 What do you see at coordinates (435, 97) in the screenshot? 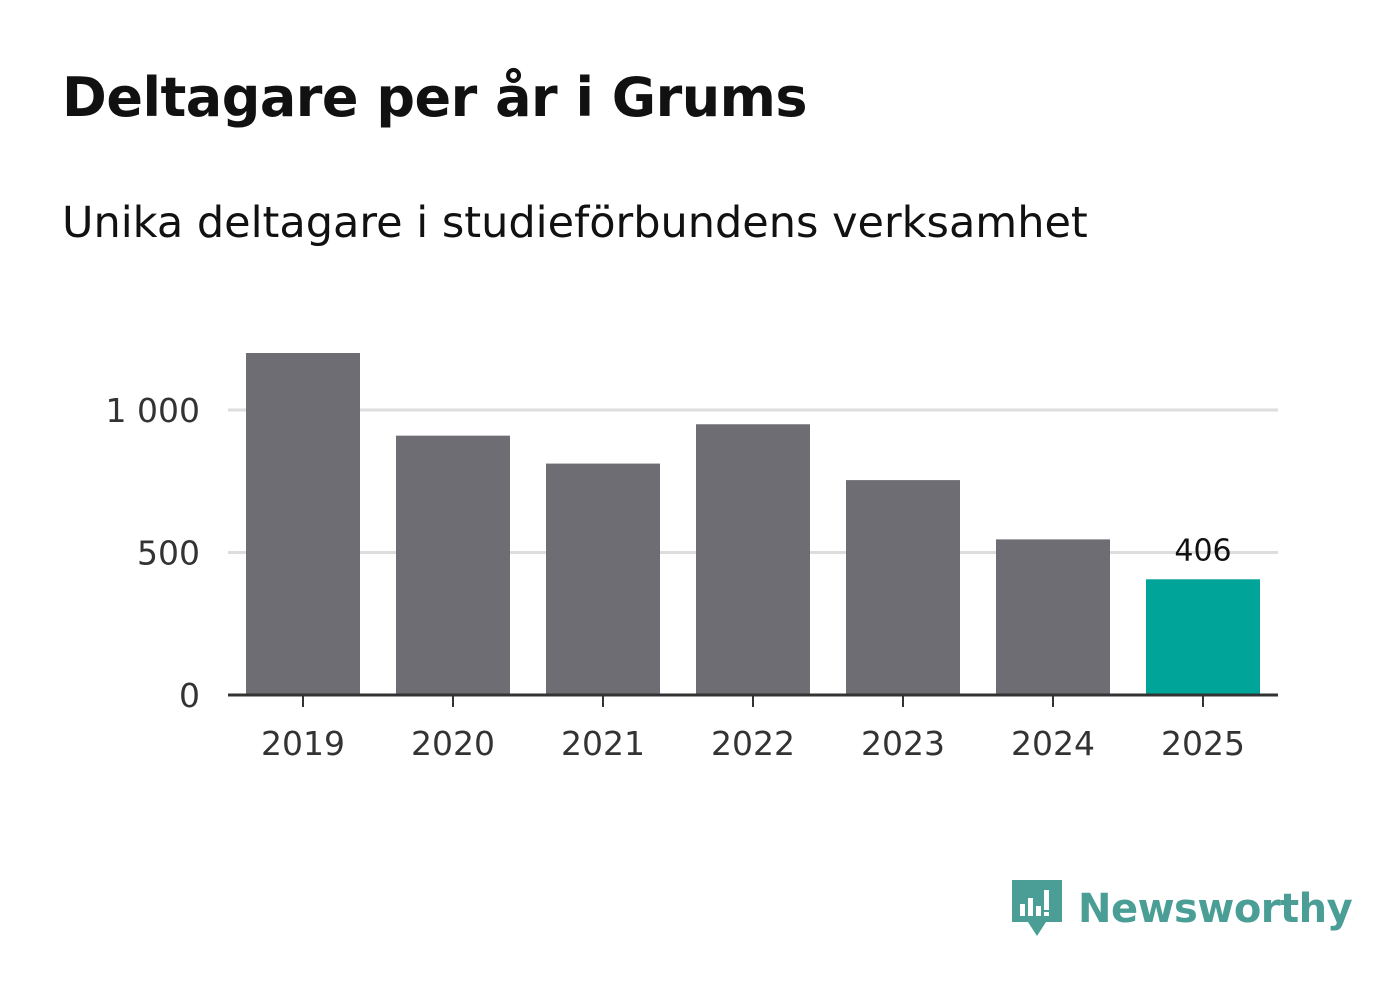
I see `chart-title: Deltagare per år i Grums` at bounding box center [435, 97].